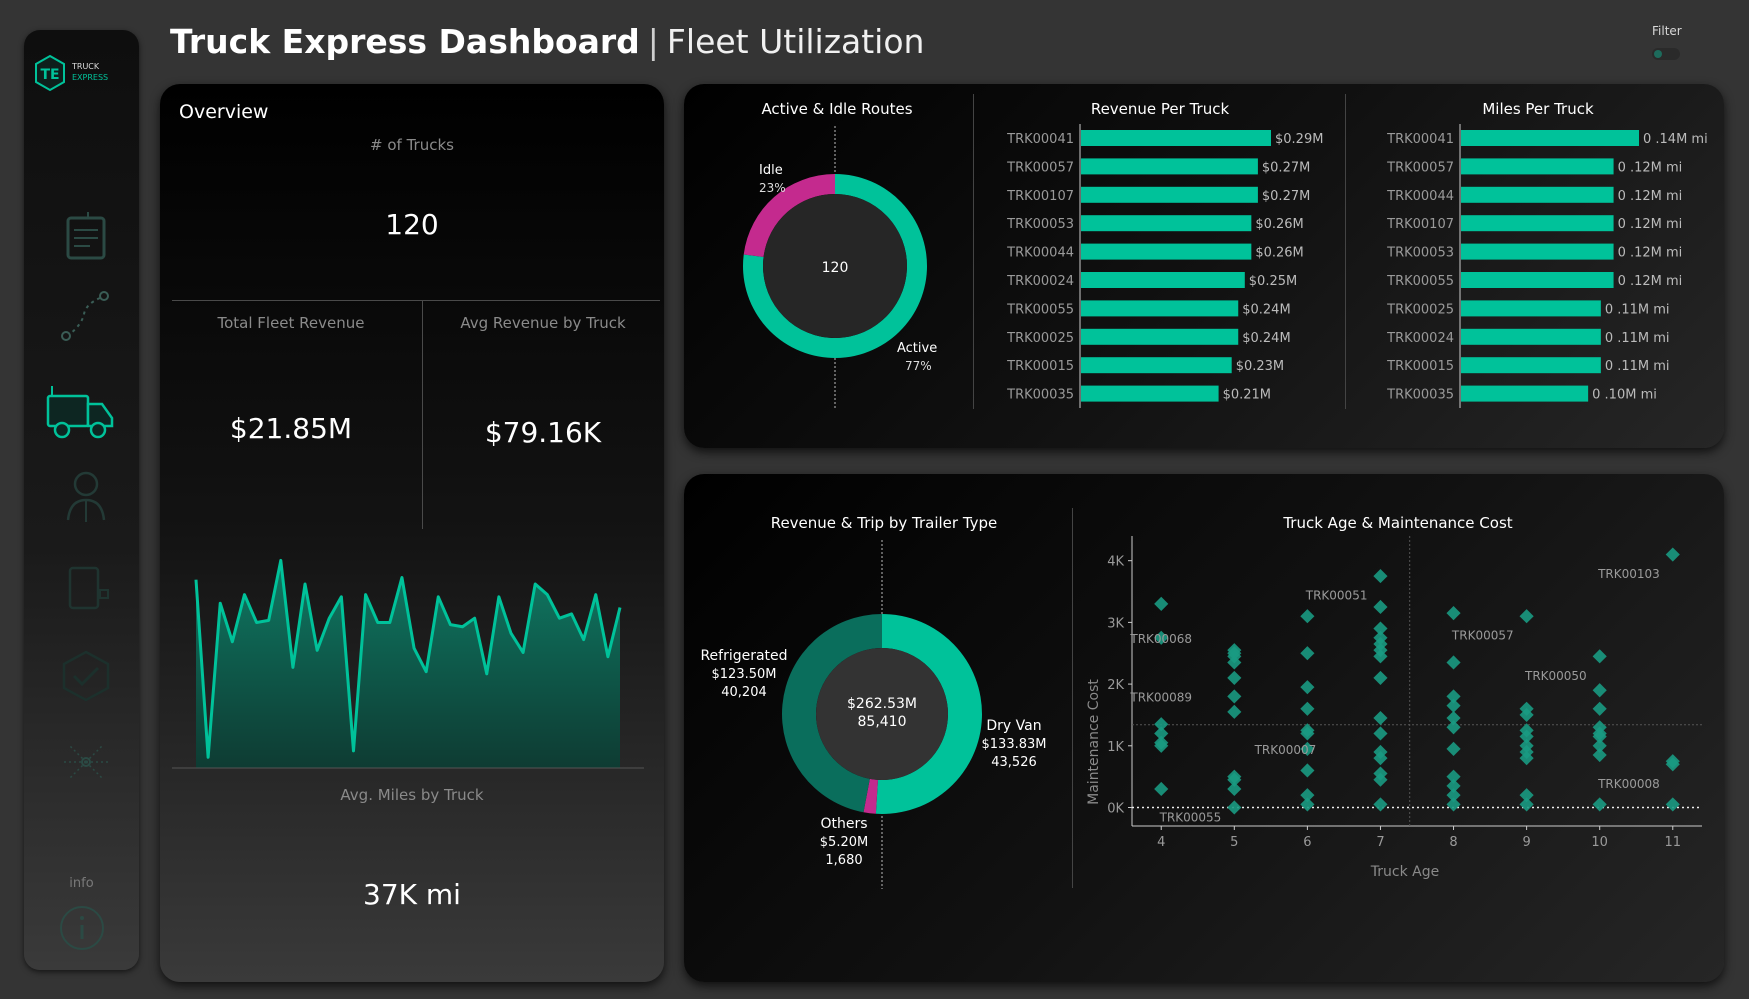 This screenshot has width=1749, height=999. What do you see at coordinates (291, 428) in the screenshot?
I see `total-revenue-value: $21.85M` at bounding box center [291, 428].